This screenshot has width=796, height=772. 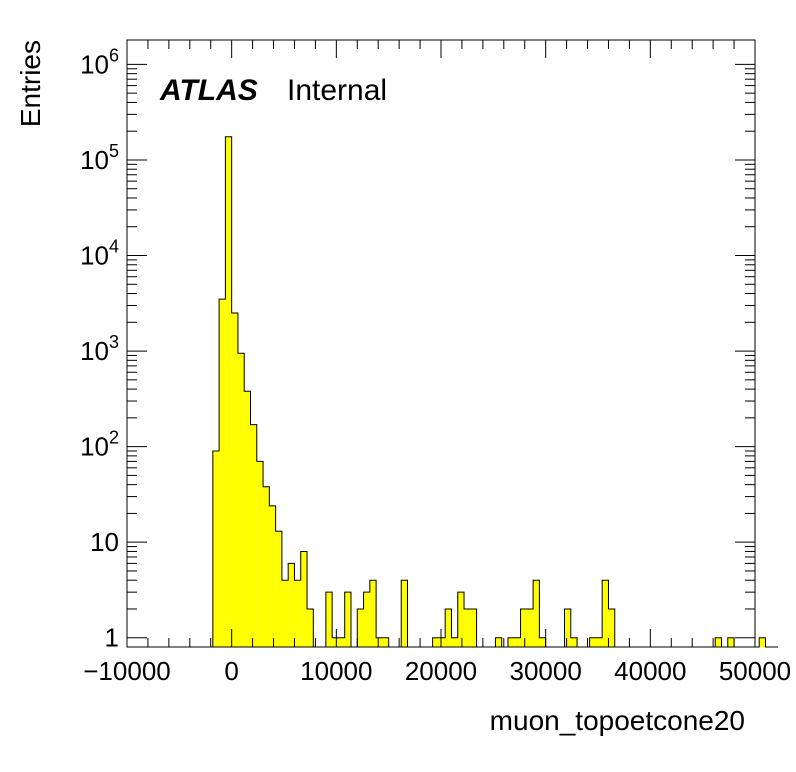 What do you see at coordinates (650, 671) in the screenshot?
I see `x-tick-label: 40000` at bounding box center [650, 671].